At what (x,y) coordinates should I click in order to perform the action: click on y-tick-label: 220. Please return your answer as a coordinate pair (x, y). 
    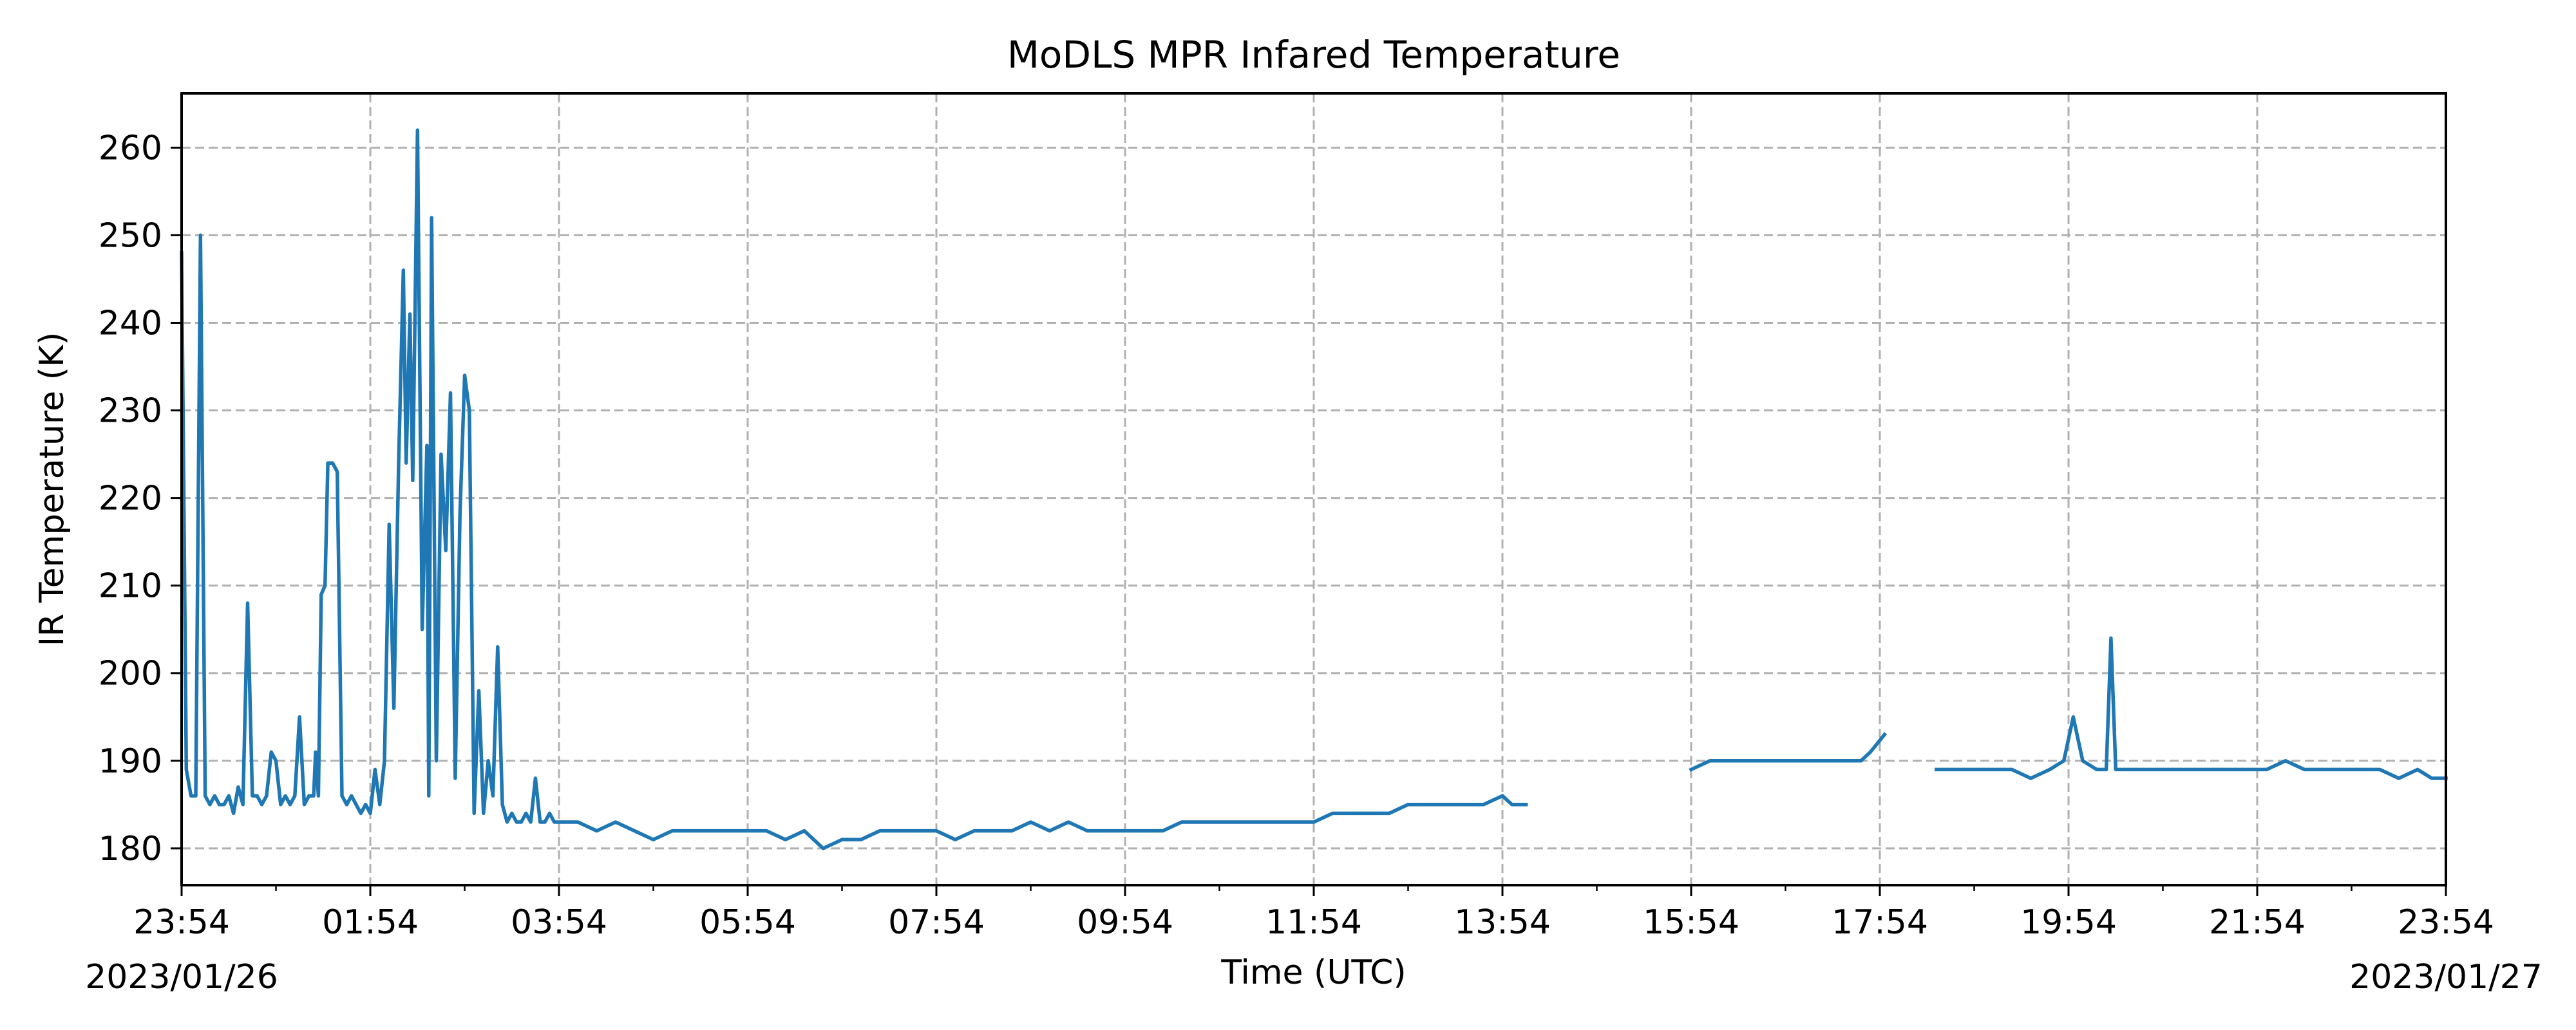
    Looking at the image, I should click on (130, 499).